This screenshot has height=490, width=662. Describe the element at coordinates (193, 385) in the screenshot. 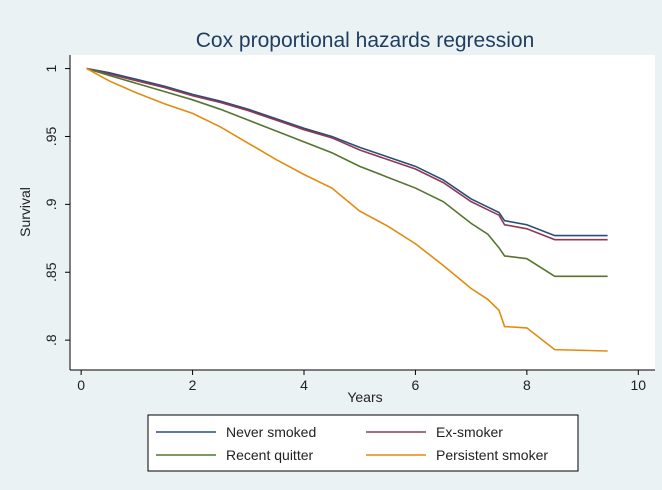

I see `x-tick-label: 2` at that location.